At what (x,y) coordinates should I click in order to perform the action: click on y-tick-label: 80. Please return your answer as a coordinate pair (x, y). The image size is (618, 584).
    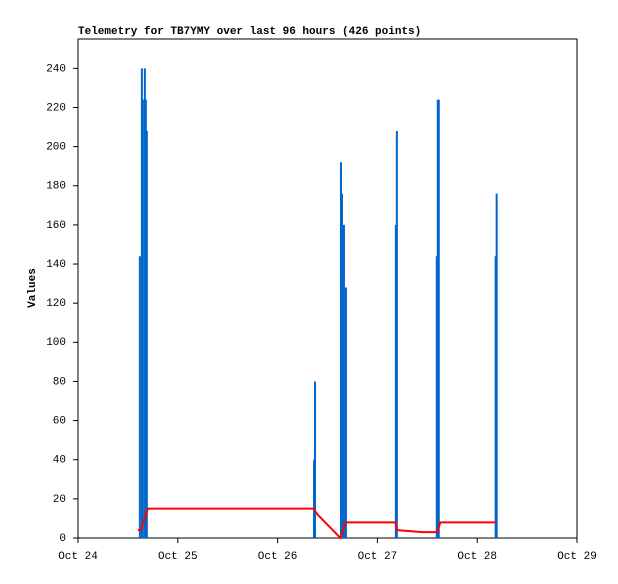
    Looking at the image, I should click on (59, 382).